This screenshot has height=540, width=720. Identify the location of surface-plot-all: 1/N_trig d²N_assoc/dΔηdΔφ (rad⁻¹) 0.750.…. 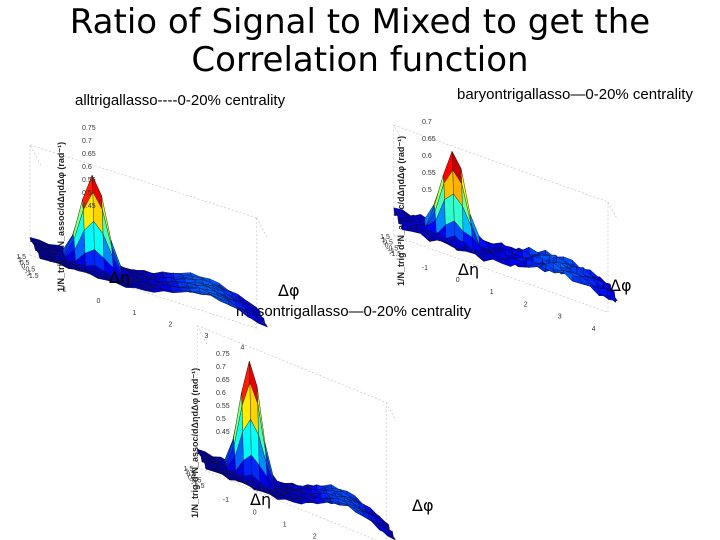
(142, 238).